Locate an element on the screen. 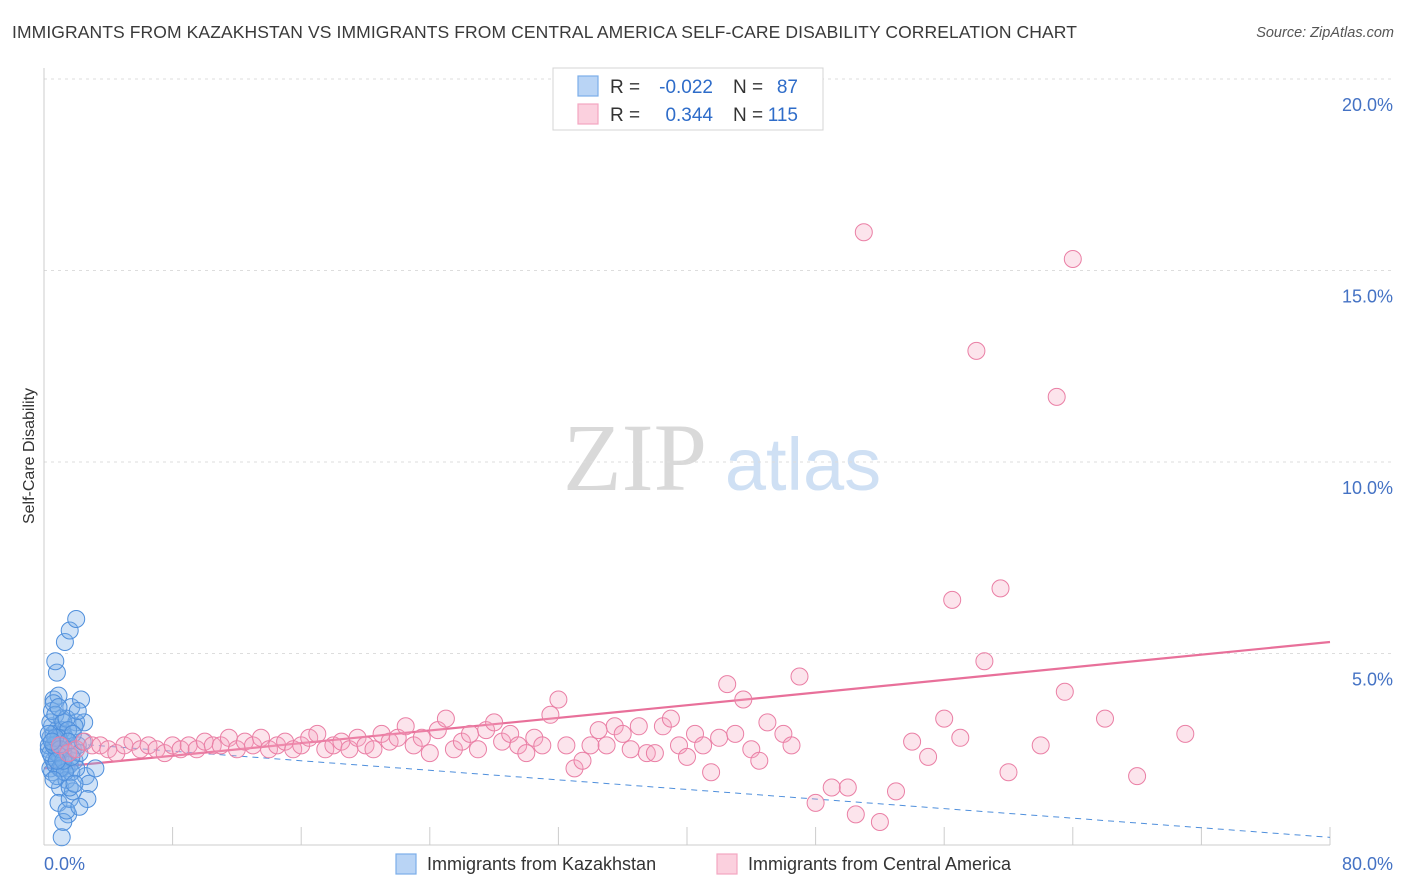 The width and height of the screenshot is (1406, 892). x-tick-label-min: 0.0% is located at coordinates (64, 864).